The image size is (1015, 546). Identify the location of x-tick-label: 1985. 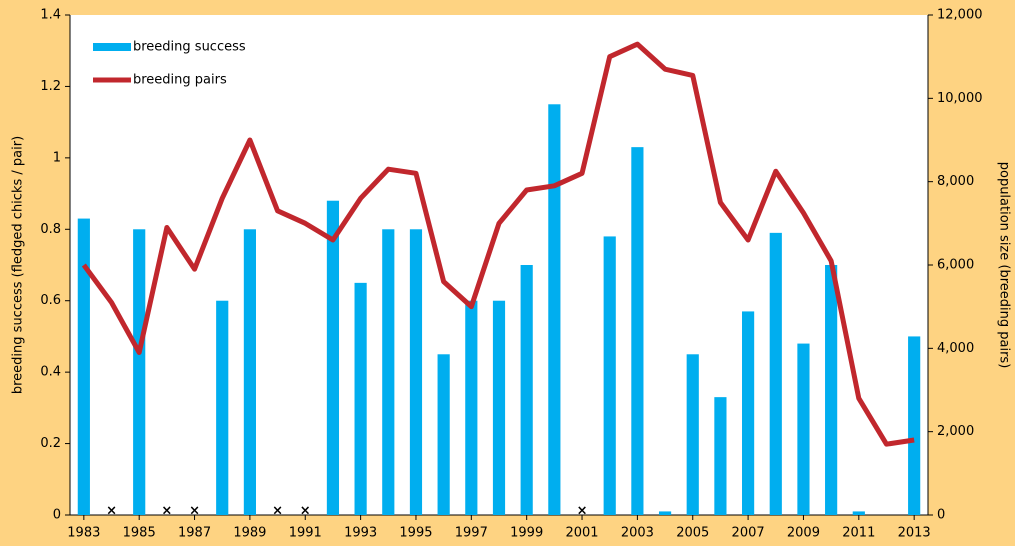
(139, 533).